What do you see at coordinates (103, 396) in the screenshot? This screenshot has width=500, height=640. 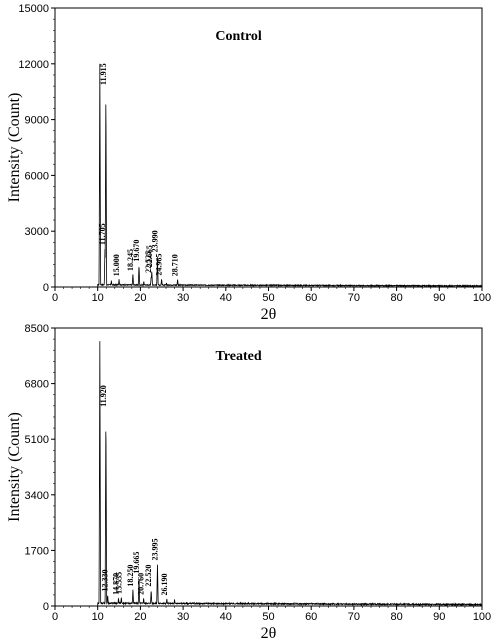 I see `peak-label: 11.920` at bounding box center [103, 396].